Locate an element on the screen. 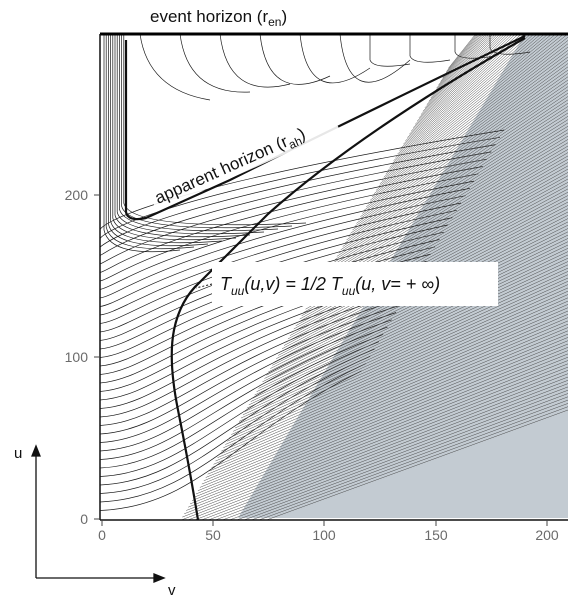 The image size is (580, 598). event-horizon-label: event horizon (ren) is located at coordinates (218, 18).